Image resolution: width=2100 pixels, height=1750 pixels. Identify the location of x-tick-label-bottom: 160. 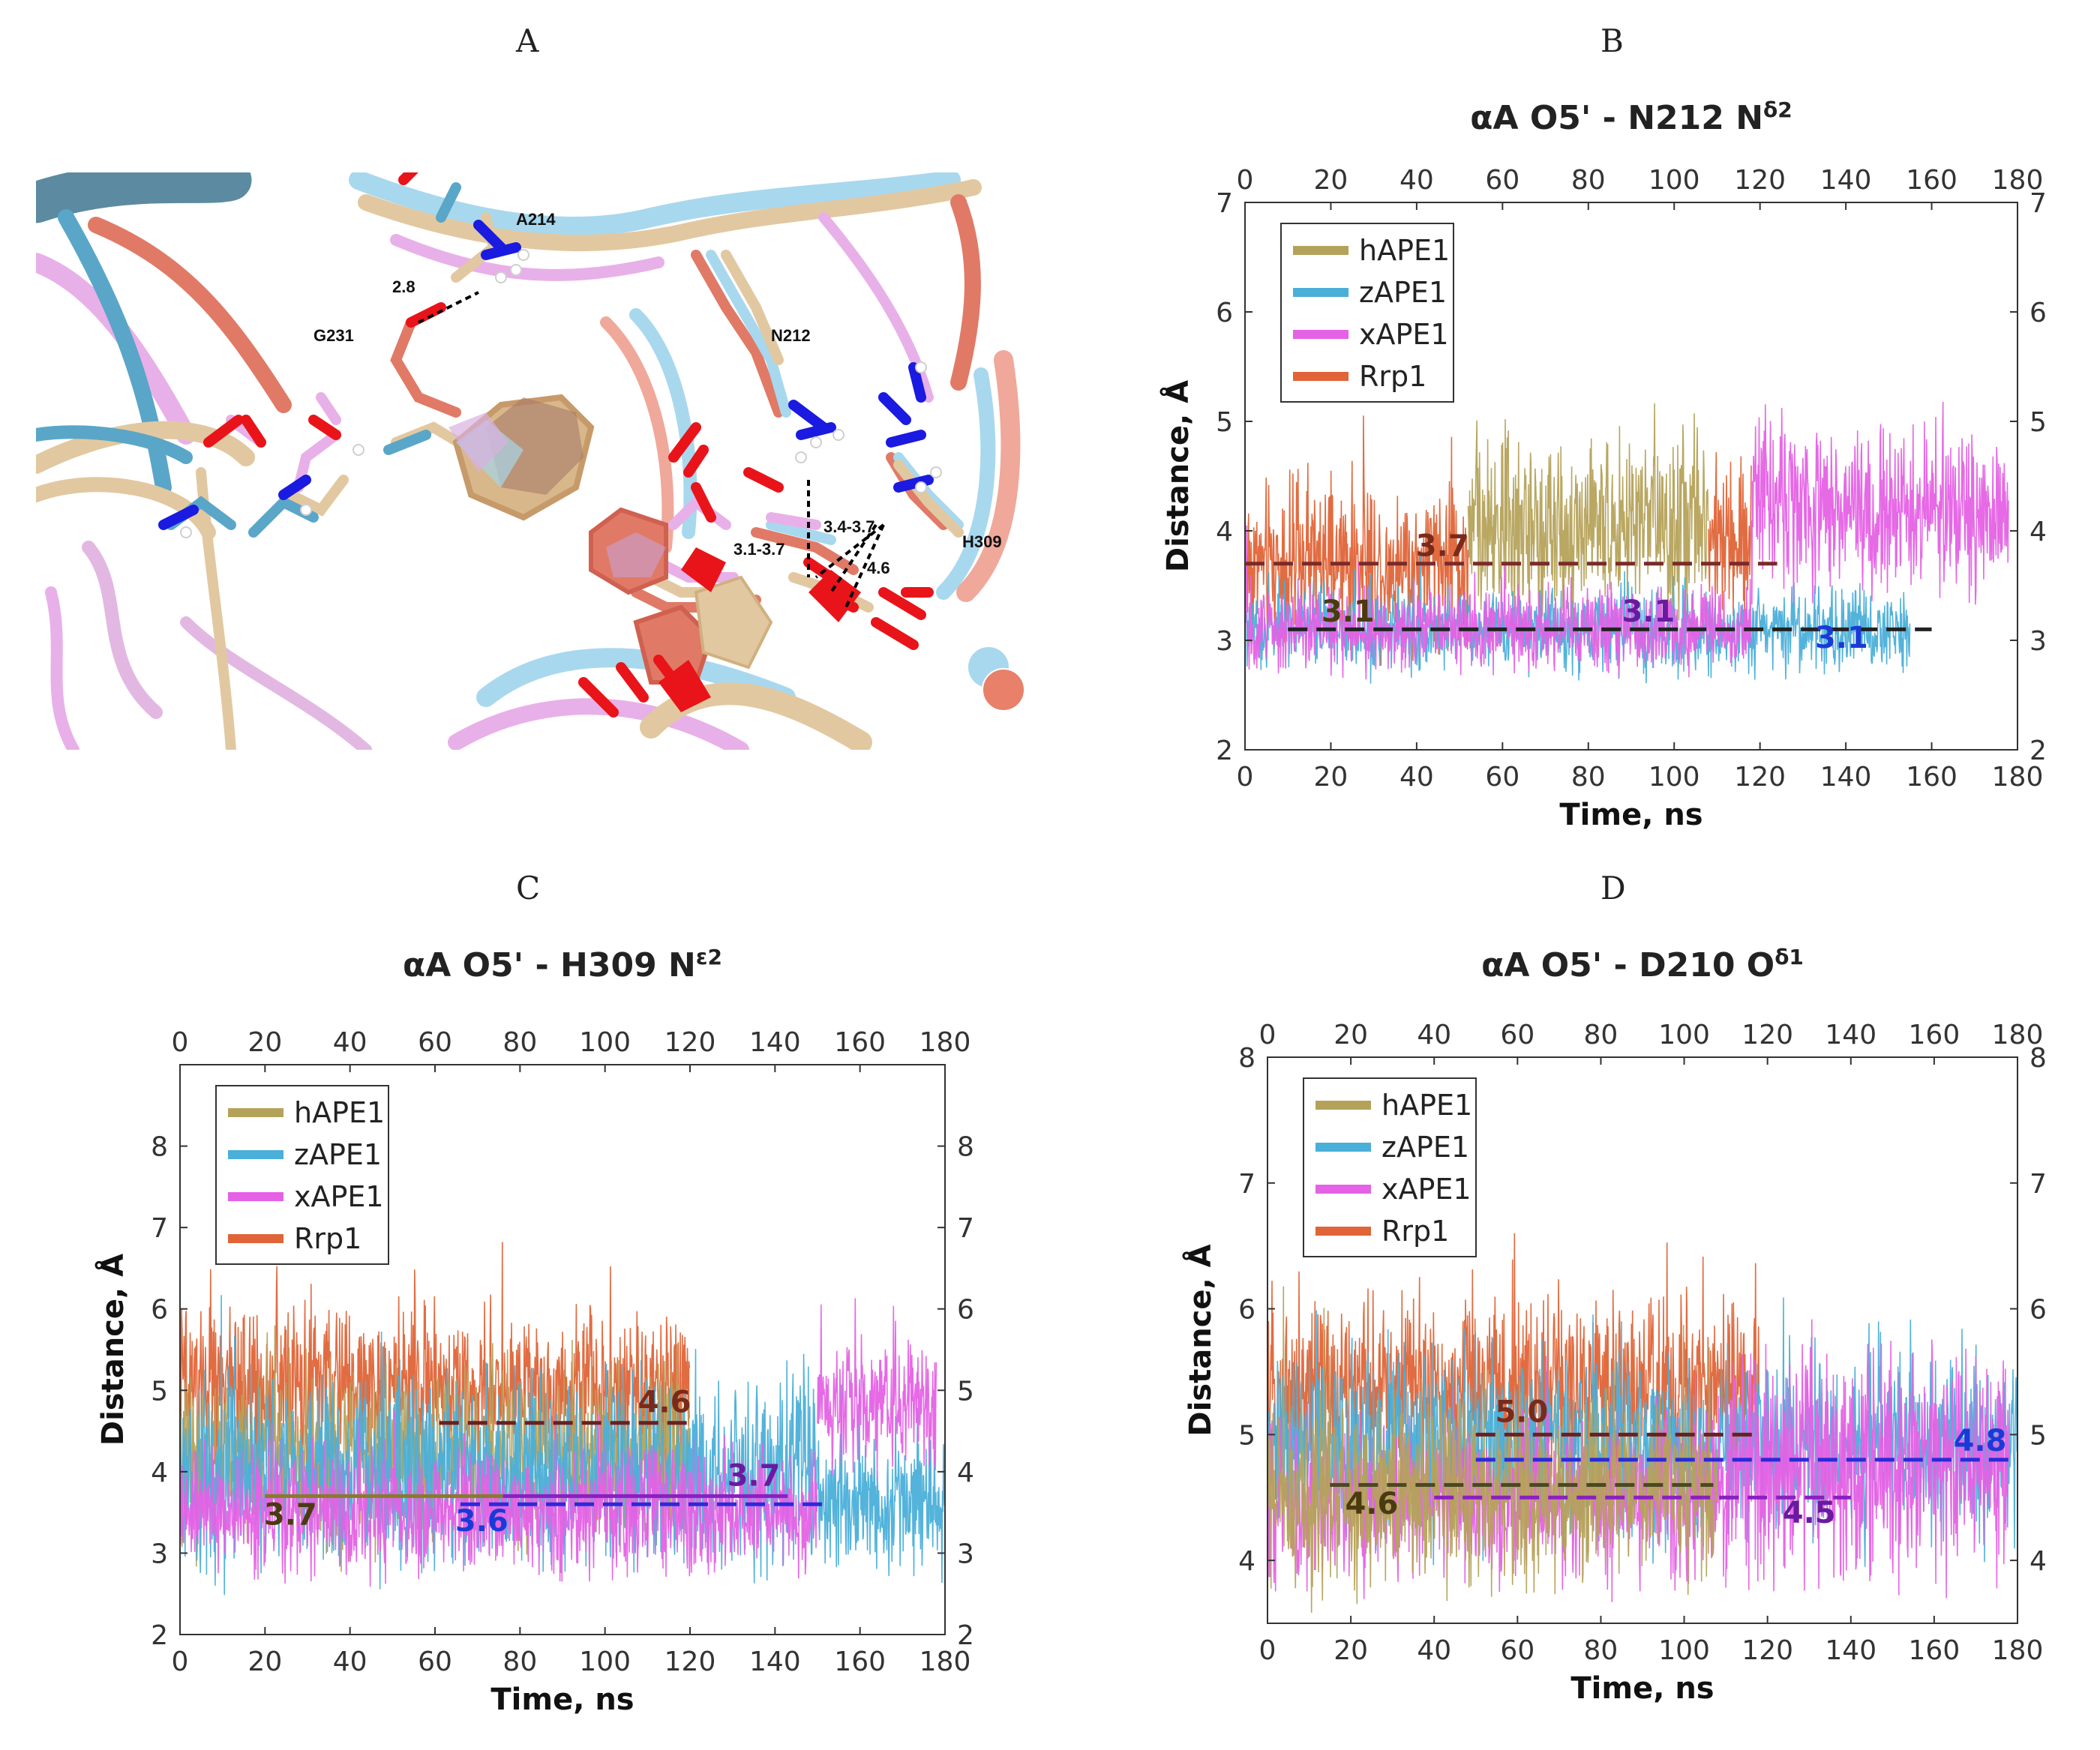
(1932, 777).